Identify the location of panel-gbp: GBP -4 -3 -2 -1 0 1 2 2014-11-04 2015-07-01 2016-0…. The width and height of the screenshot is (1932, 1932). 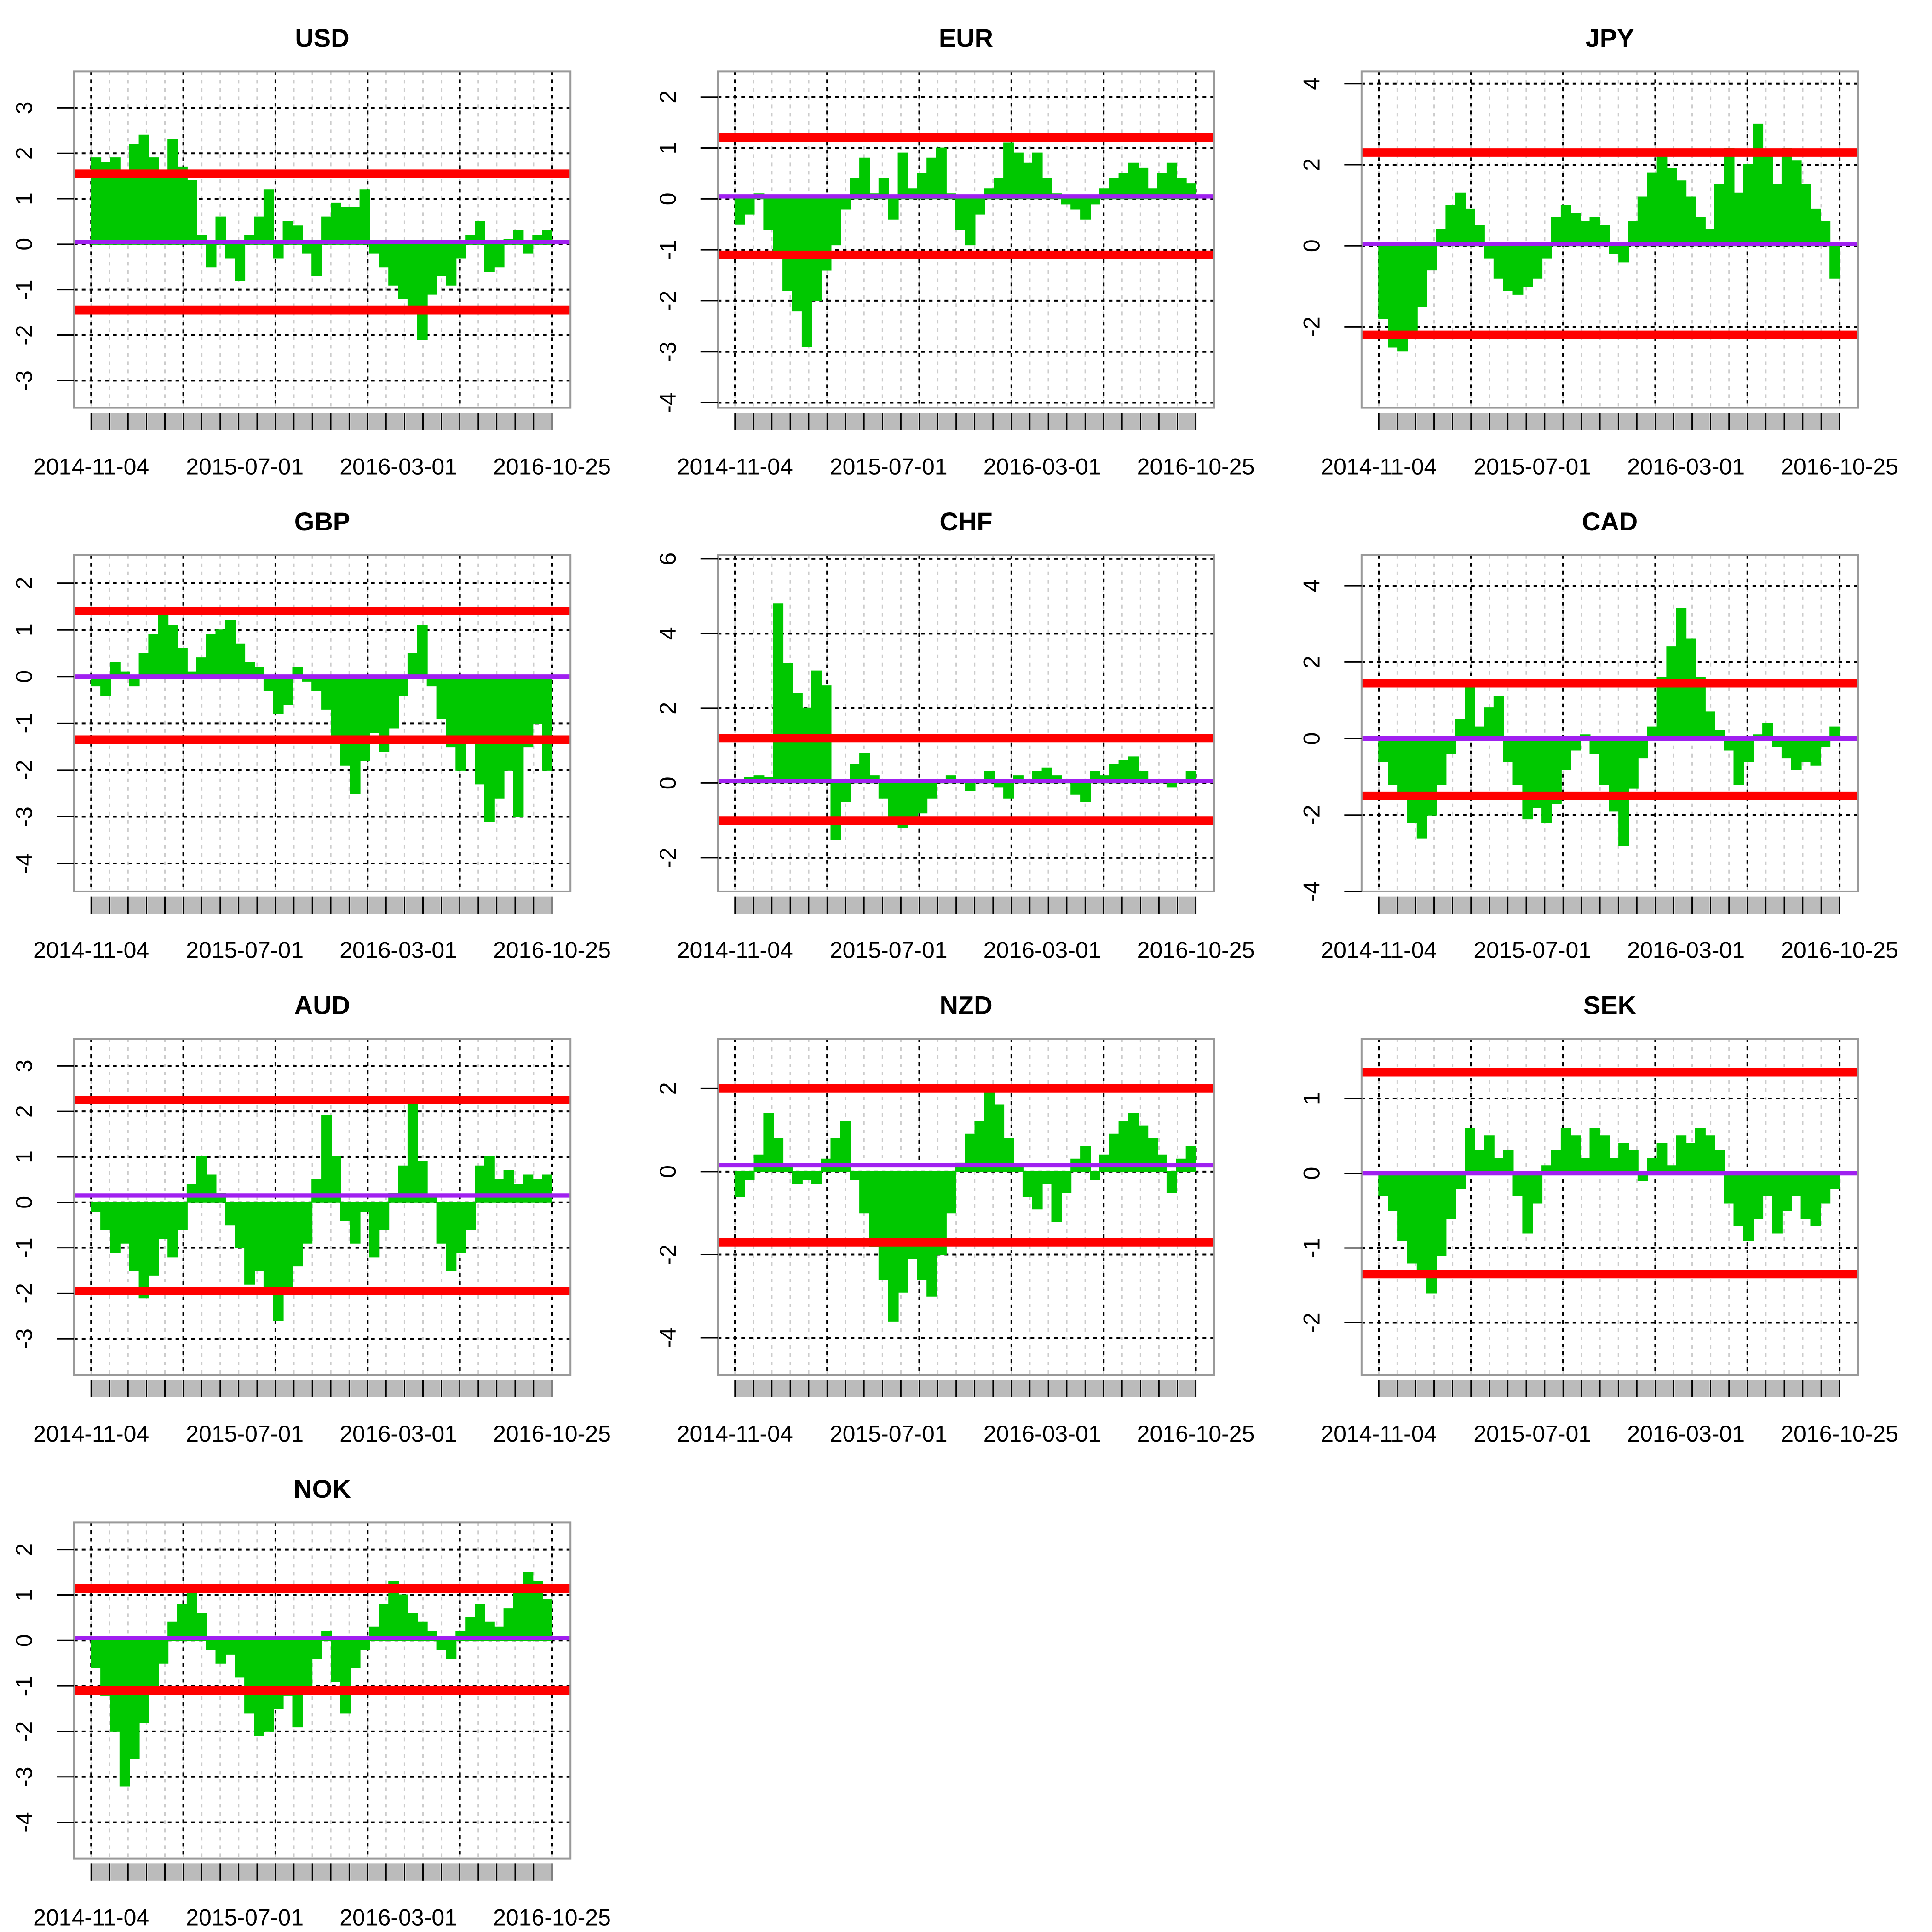
(311, 735).